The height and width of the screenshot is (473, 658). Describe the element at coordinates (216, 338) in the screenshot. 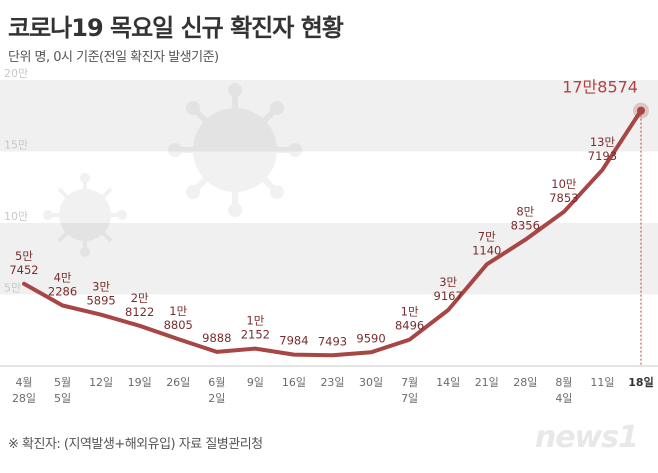

I see `data-label: 9888` at that location.